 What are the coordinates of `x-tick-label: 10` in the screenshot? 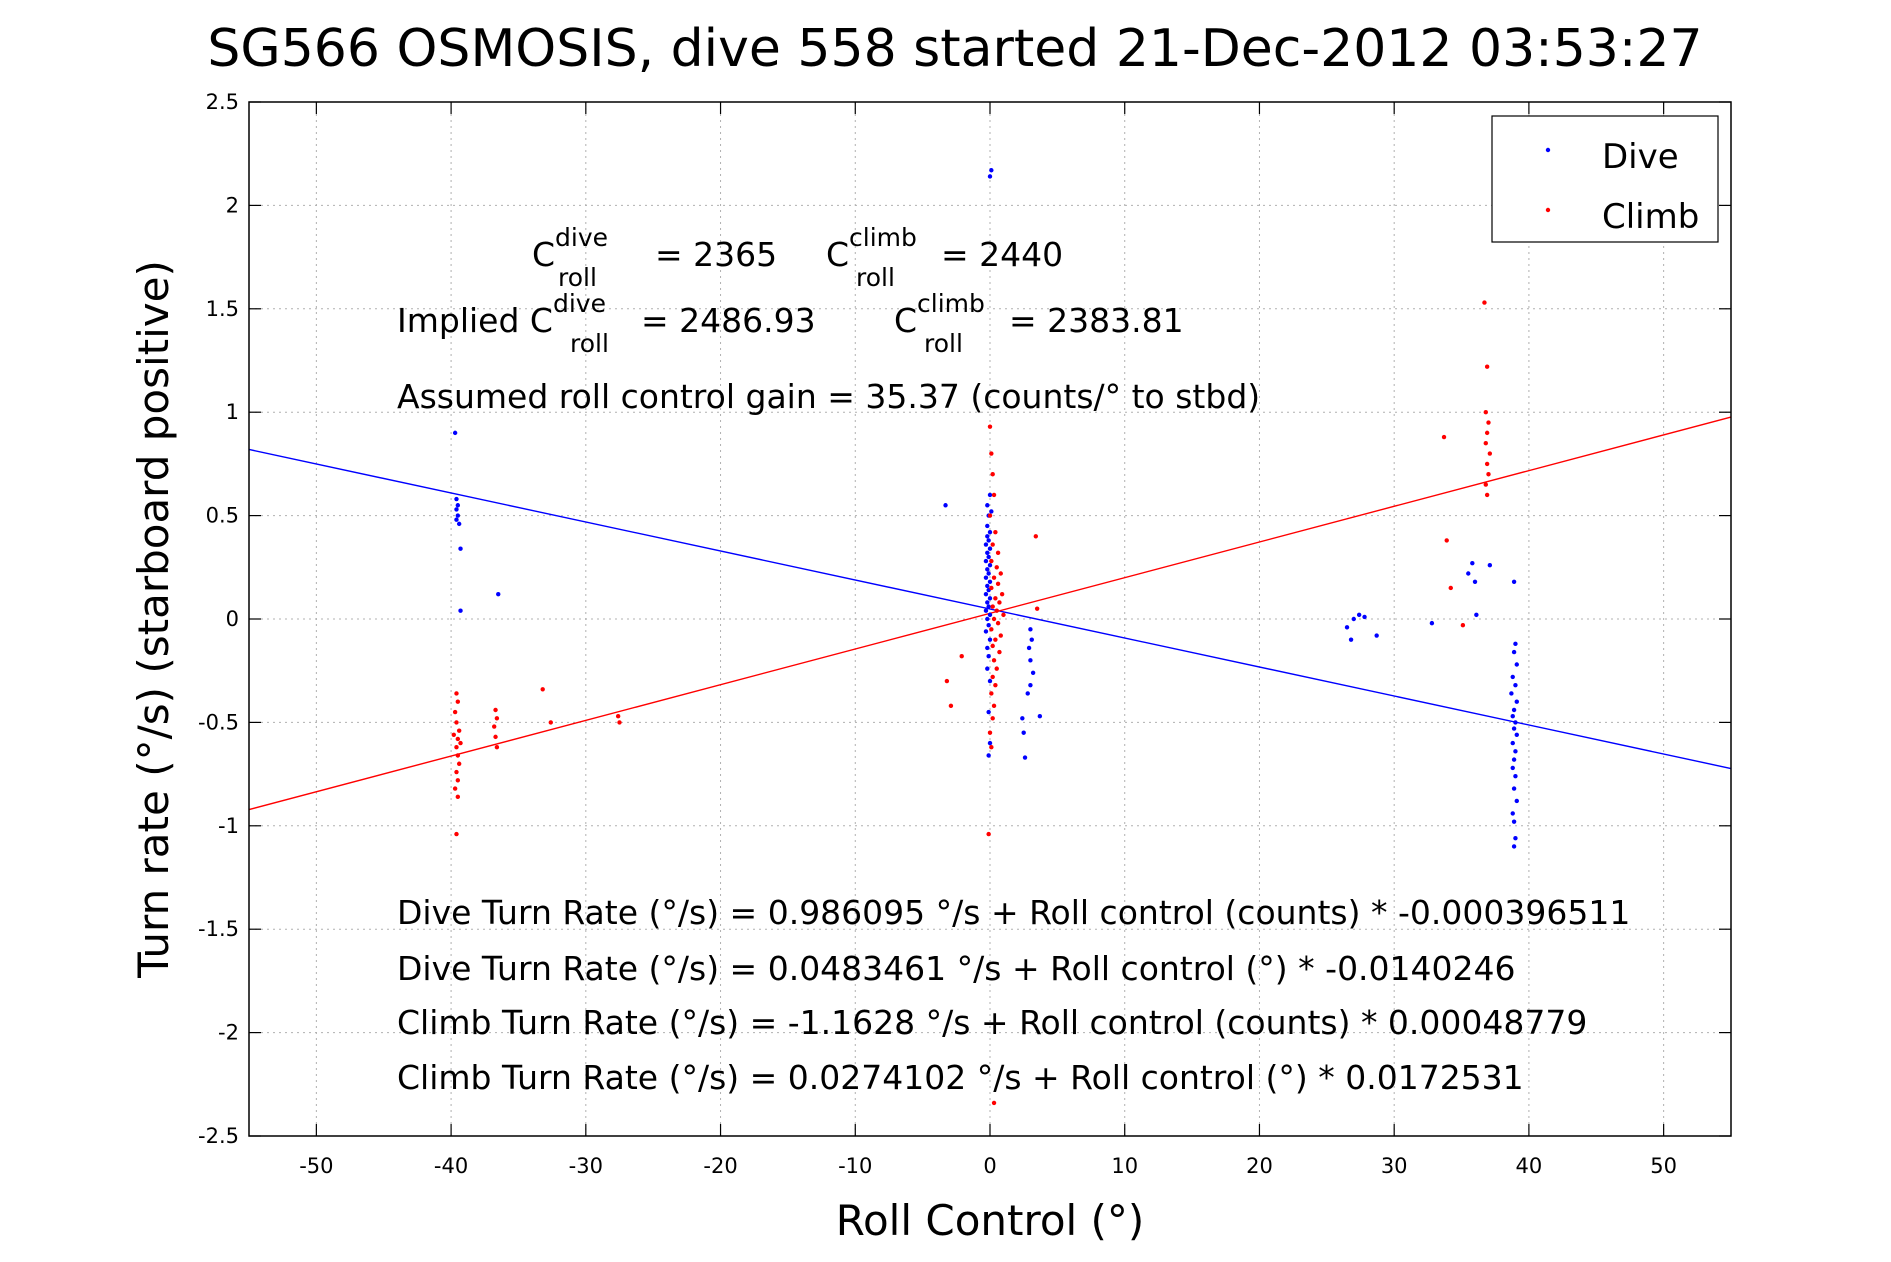 It's located at (1124, 1166).